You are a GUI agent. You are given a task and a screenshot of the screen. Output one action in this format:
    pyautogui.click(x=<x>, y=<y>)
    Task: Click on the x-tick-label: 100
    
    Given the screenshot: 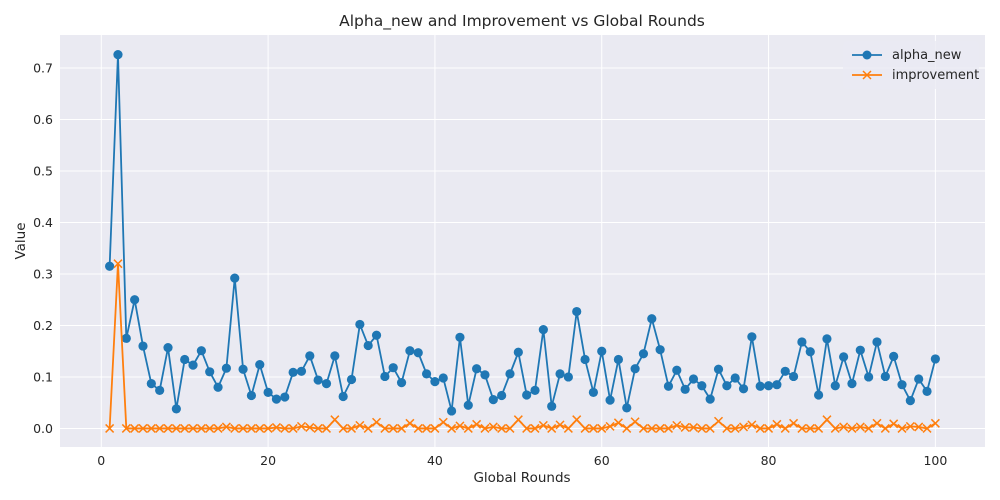 What is the action you would take?
    pyautogui.click(x=935, y=460)
    